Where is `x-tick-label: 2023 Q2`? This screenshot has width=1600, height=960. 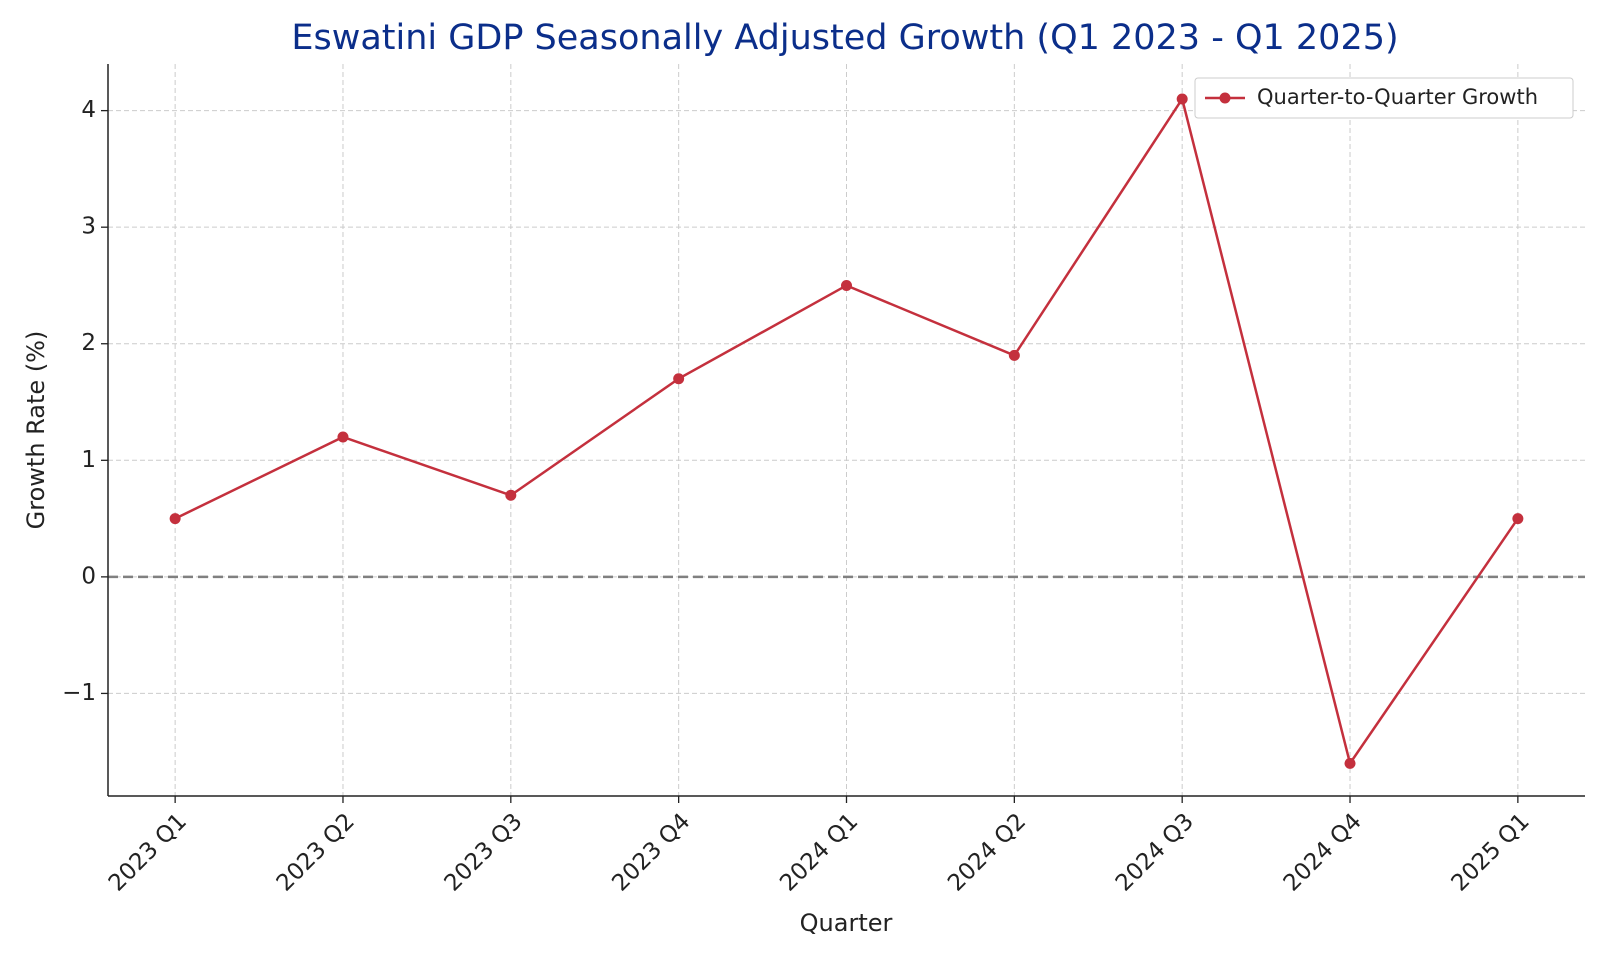 x-tick-label: 2023 Q2 is located at coordinates (316, 852).